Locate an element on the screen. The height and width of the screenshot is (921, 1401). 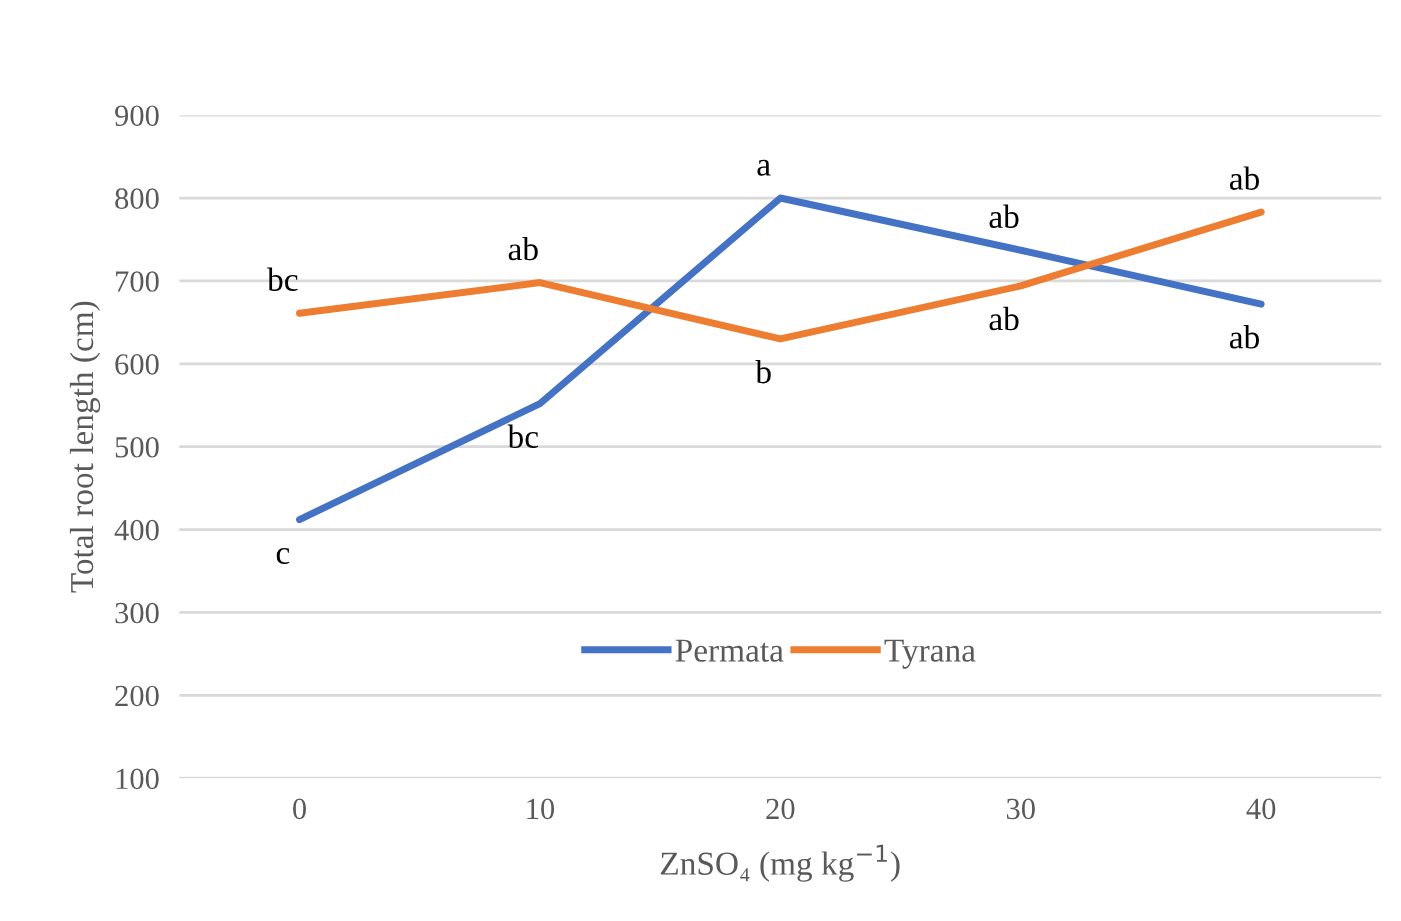
x-tick-label: 0 is located at coordinates (300, 809).